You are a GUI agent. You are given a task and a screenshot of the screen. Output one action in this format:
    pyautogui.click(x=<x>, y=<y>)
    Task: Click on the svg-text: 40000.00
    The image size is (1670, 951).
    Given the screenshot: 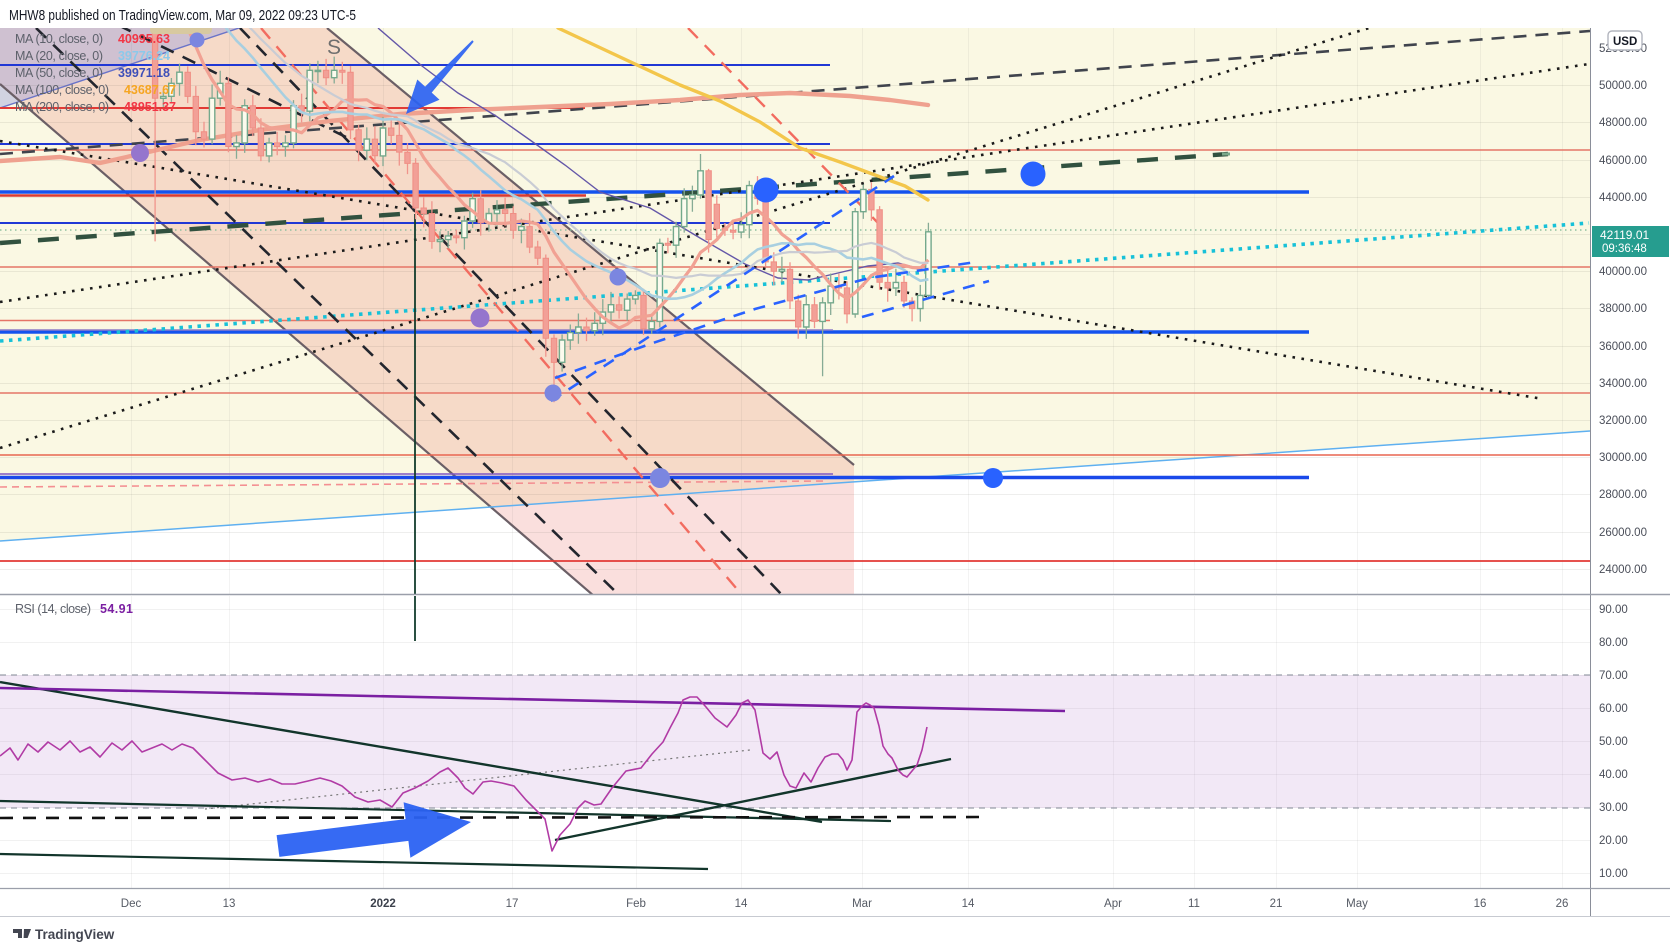 What is the action you would take?
    pyautogui.click(x=1623, y=272)
    